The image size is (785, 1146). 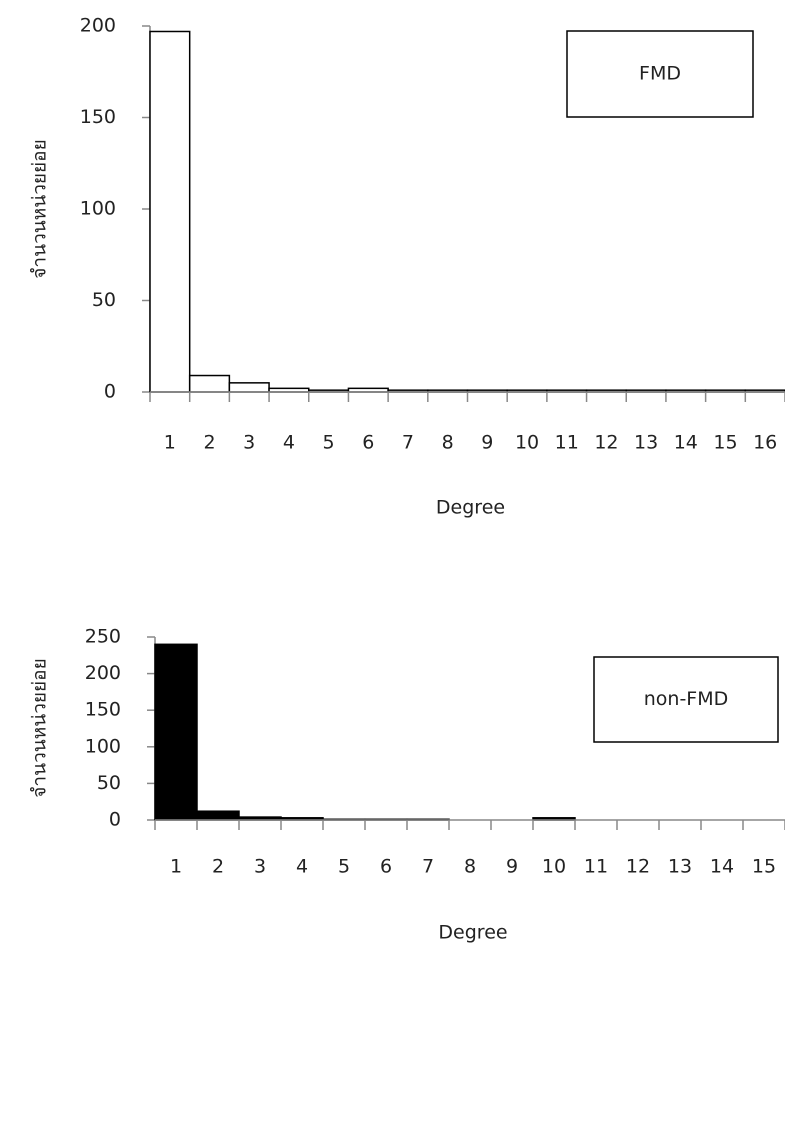 I want to click on legend-label: non-FMD, so click(x=686, y=699).